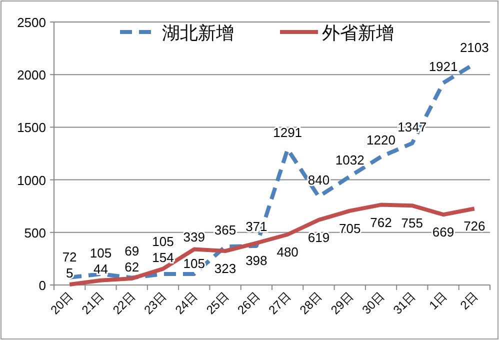 Image resolution: width=500 pixels, height=341 pixels. What do you see at coordinates (311, 303) in the screenshot?
I see `x-tick-label: 28日` at bounding box center [311, 303].